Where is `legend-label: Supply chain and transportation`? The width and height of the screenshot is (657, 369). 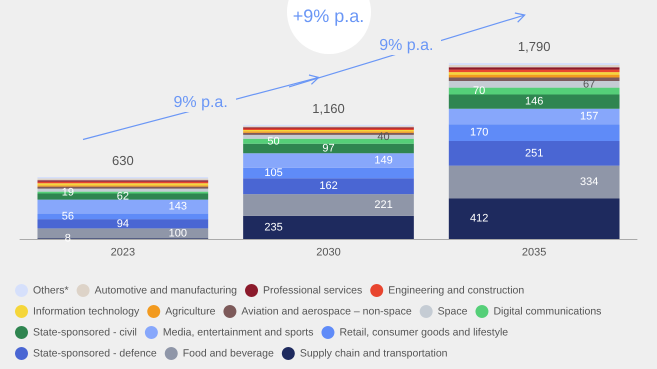 legend-label: Supply chain and transportation is located at coordinates (374, 354).